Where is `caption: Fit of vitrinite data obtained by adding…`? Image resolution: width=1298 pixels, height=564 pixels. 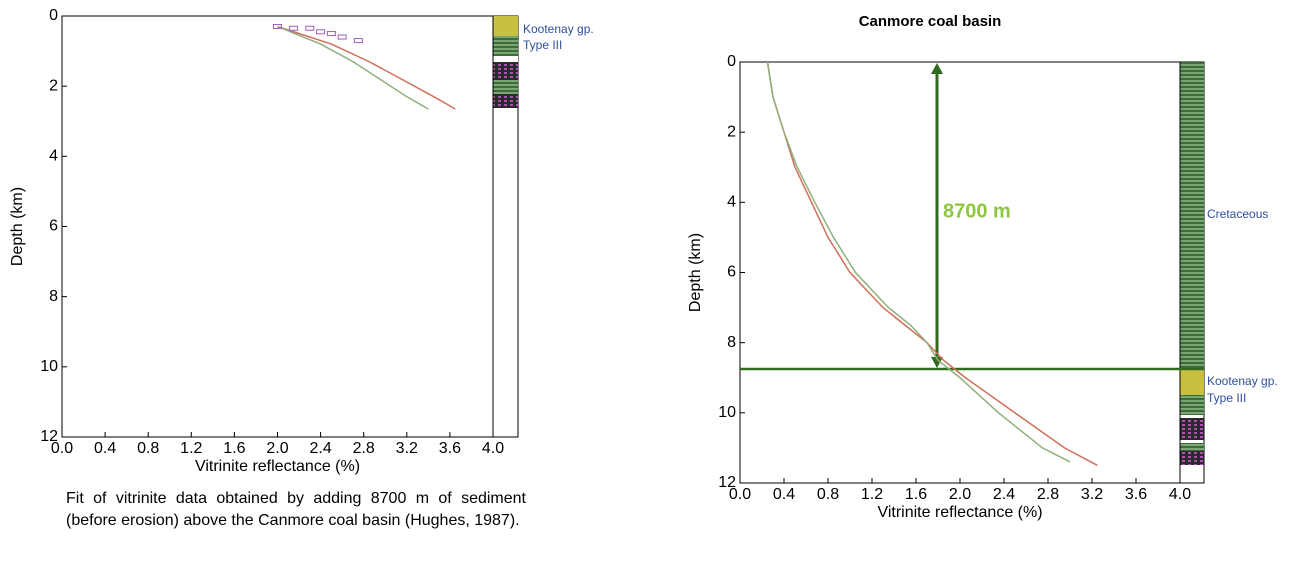 caption: Fit of vitrinite data obtained by adding… is located at coordinates (296, 509).